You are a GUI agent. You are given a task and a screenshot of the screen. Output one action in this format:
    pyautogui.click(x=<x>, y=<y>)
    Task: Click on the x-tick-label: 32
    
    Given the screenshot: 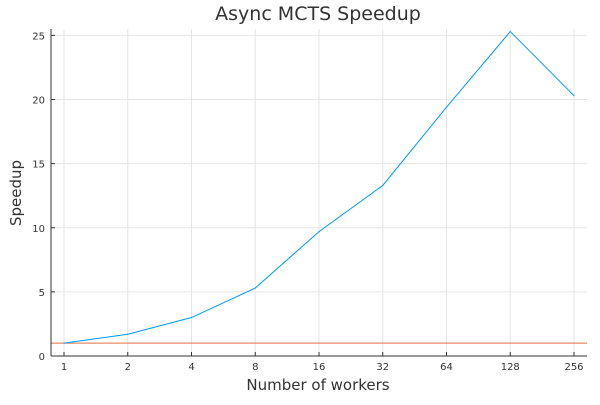 What is the action you would take?
    pyautogui.click(x=382, y=367)
    